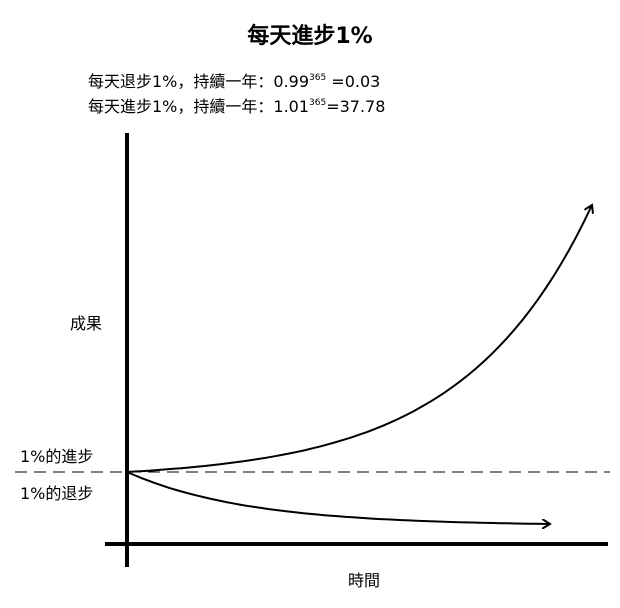  I want to click on decline-formula-result: =0.03, so click(353, 81).